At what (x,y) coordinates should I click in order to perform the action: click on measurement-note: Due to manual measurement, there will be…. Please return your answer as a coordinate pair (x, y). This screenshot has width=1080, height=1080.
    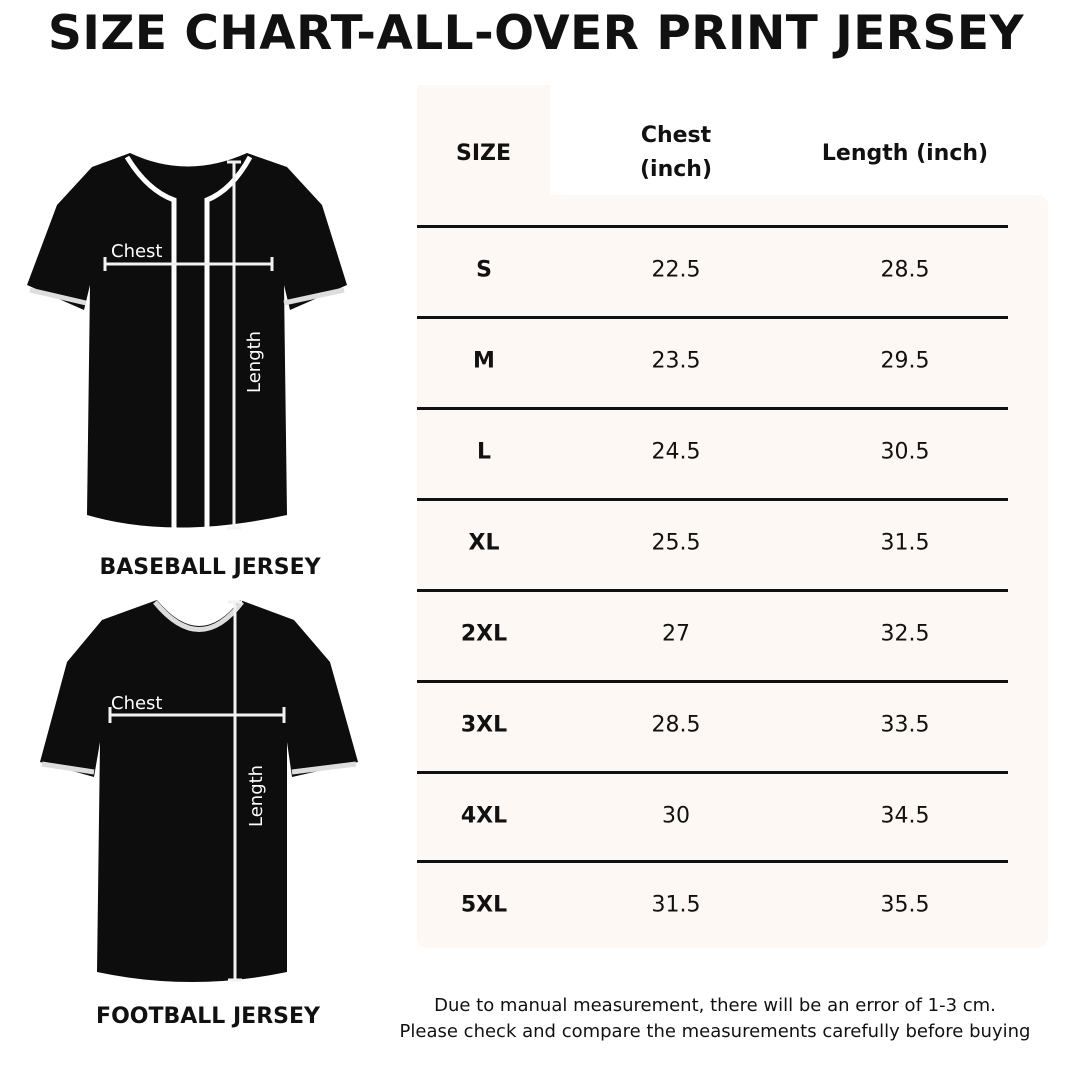
    Looking at the image, I should click on (715, 1019).